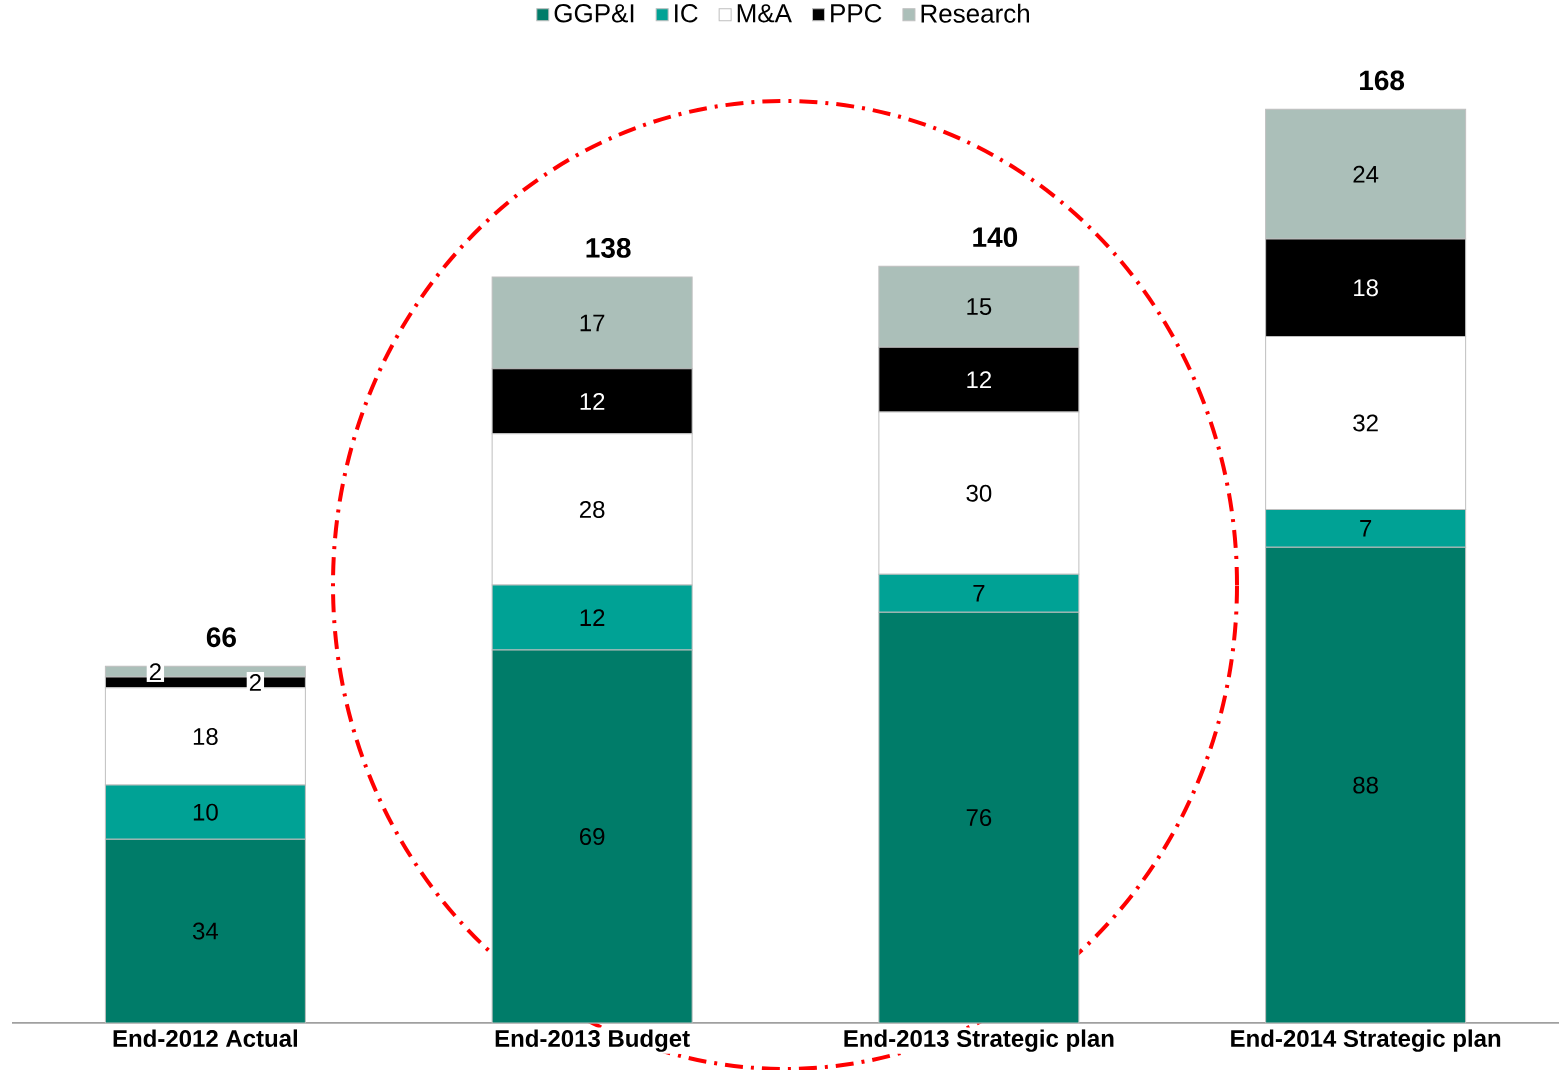  Describe the element at coordinates (764, 13) in the screenshot. I see `legend-label: M&A` at that location.